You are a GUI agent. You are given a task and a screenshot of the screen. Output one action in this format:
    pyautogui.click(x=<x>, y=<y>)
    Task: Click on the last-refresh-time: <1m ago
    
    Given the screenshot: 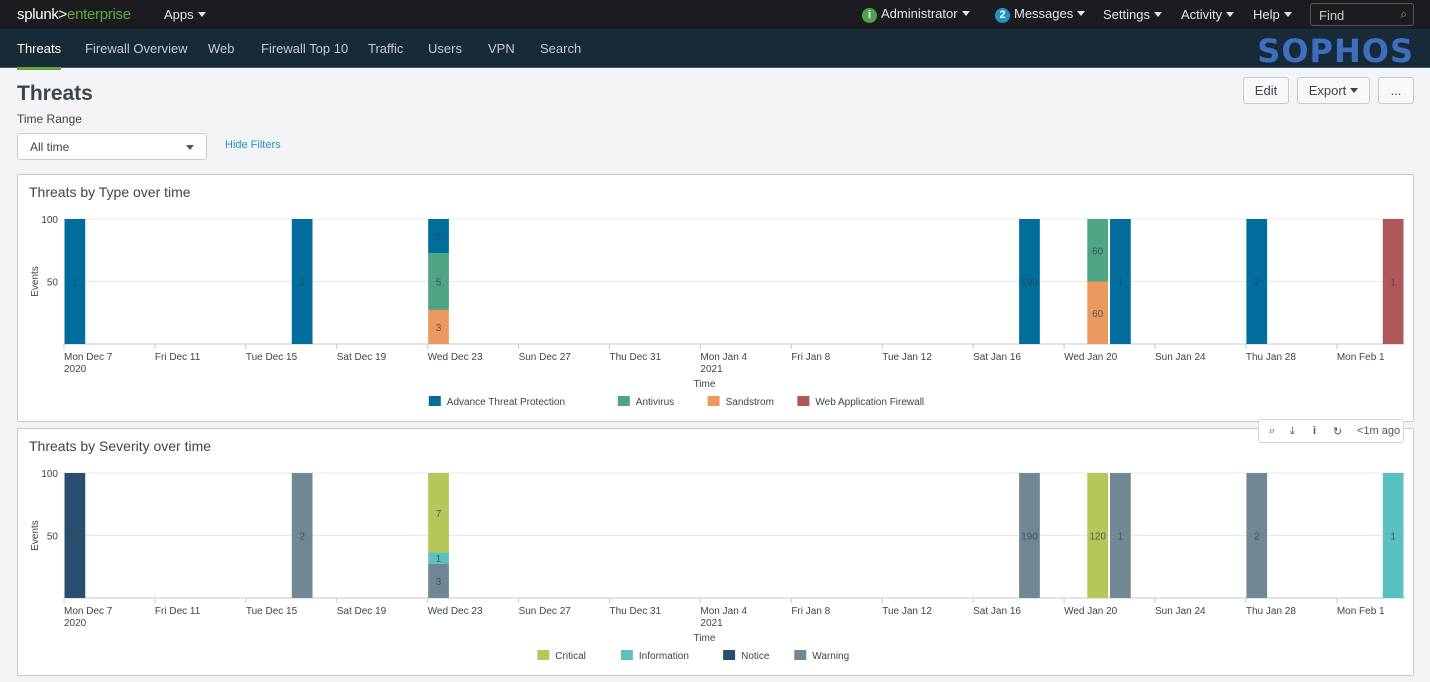 What is the action you would take?
    pyautogui.click(x=1379, y=431)
    